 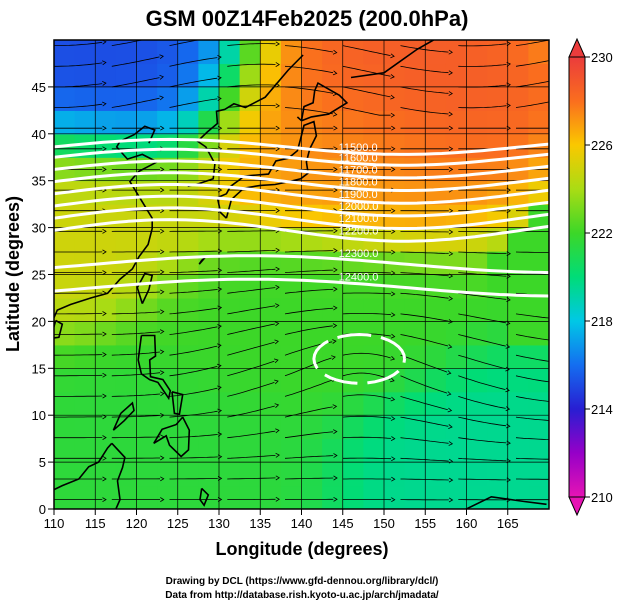 I want to click on height-contour-line, so click(x=301, y=230).